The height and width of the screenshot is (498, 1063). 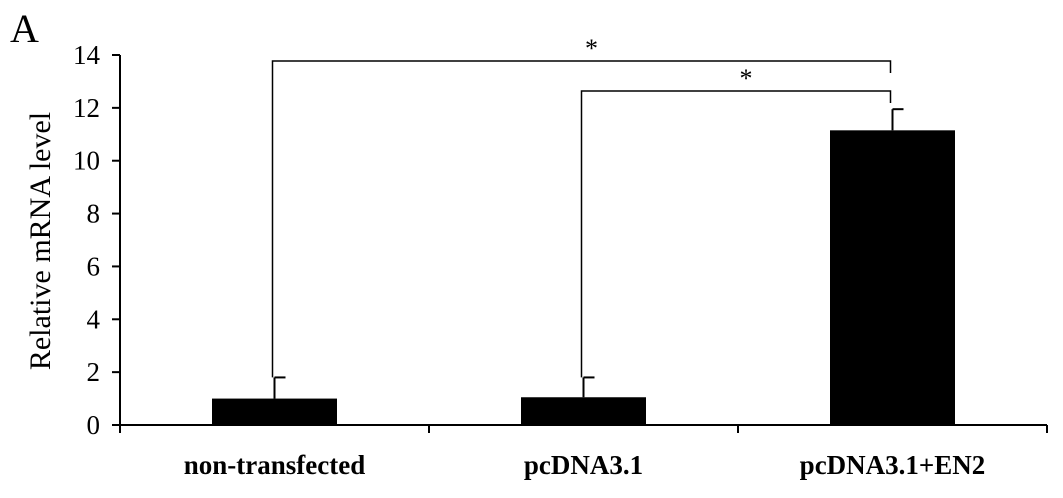 I want to click on x-category-label: pcDNA3.1+EN2, so click(x=893, y=465).